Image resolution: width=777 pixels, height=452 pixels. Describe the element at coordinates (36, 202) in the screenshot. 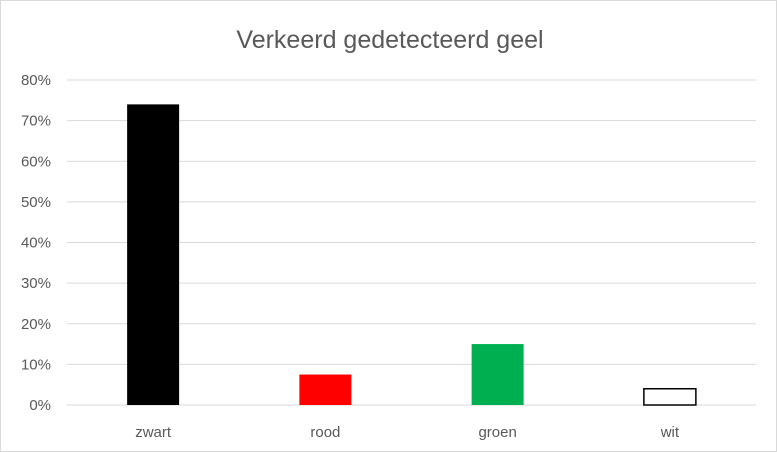

I see `y-tick-label: 50%` at that location.